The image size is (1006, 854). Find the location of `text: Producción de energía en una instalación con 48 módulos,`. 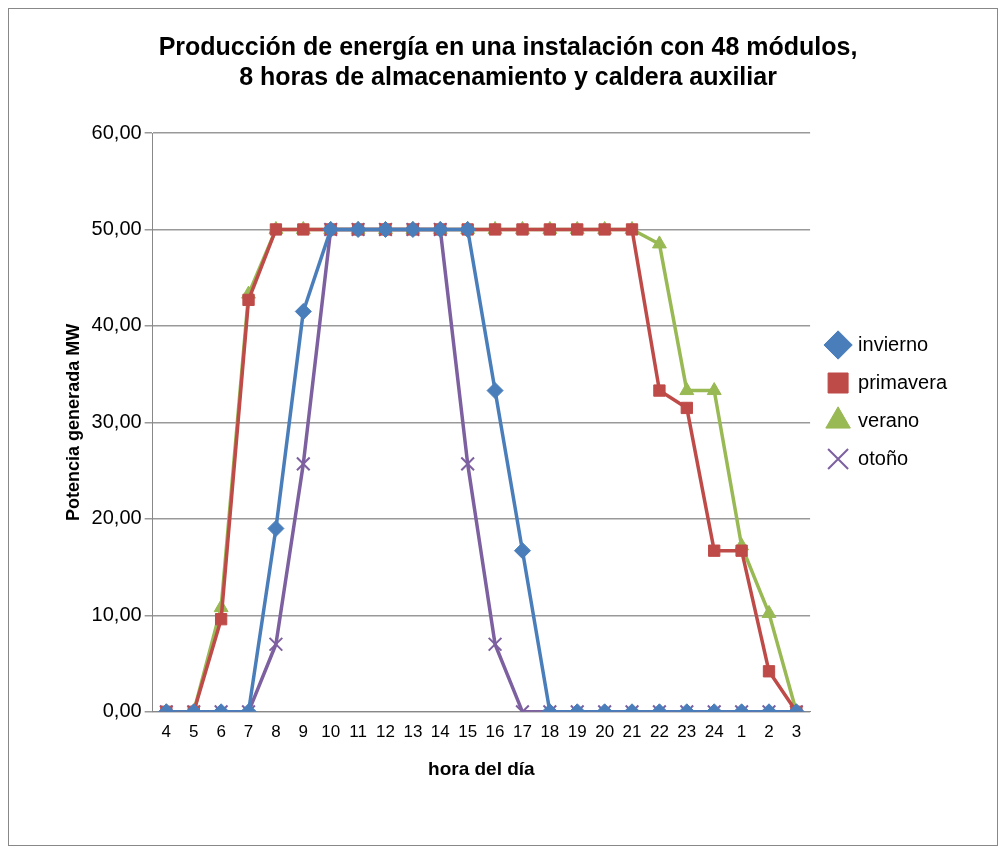

text: Producción de energía en una instalación con 48 módulos, is located at coordinates (508, 45).